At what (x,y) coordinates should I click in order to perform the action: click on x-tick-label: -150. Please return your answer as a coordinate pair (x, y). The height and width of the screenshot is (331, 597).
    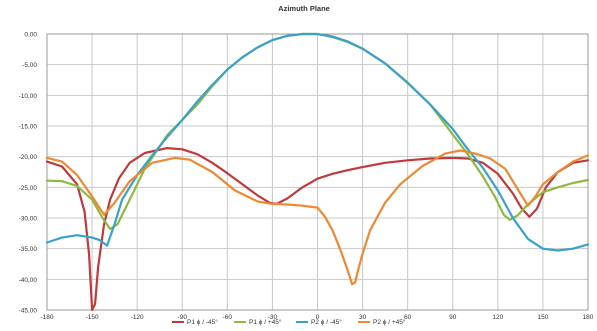
    Looking at the image, I should click on (92, 317).